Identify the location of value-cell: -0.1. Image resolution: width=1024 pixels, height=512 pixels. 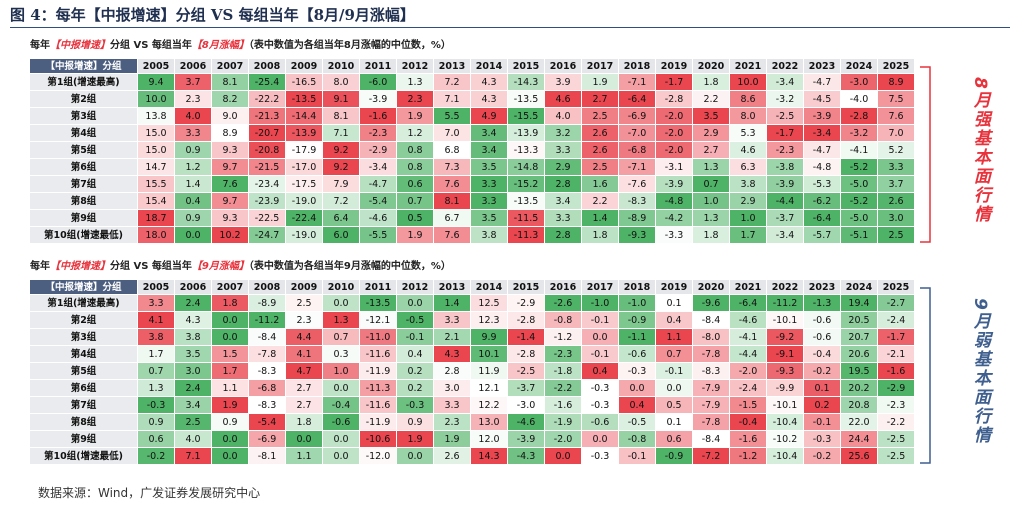
(600, 320).